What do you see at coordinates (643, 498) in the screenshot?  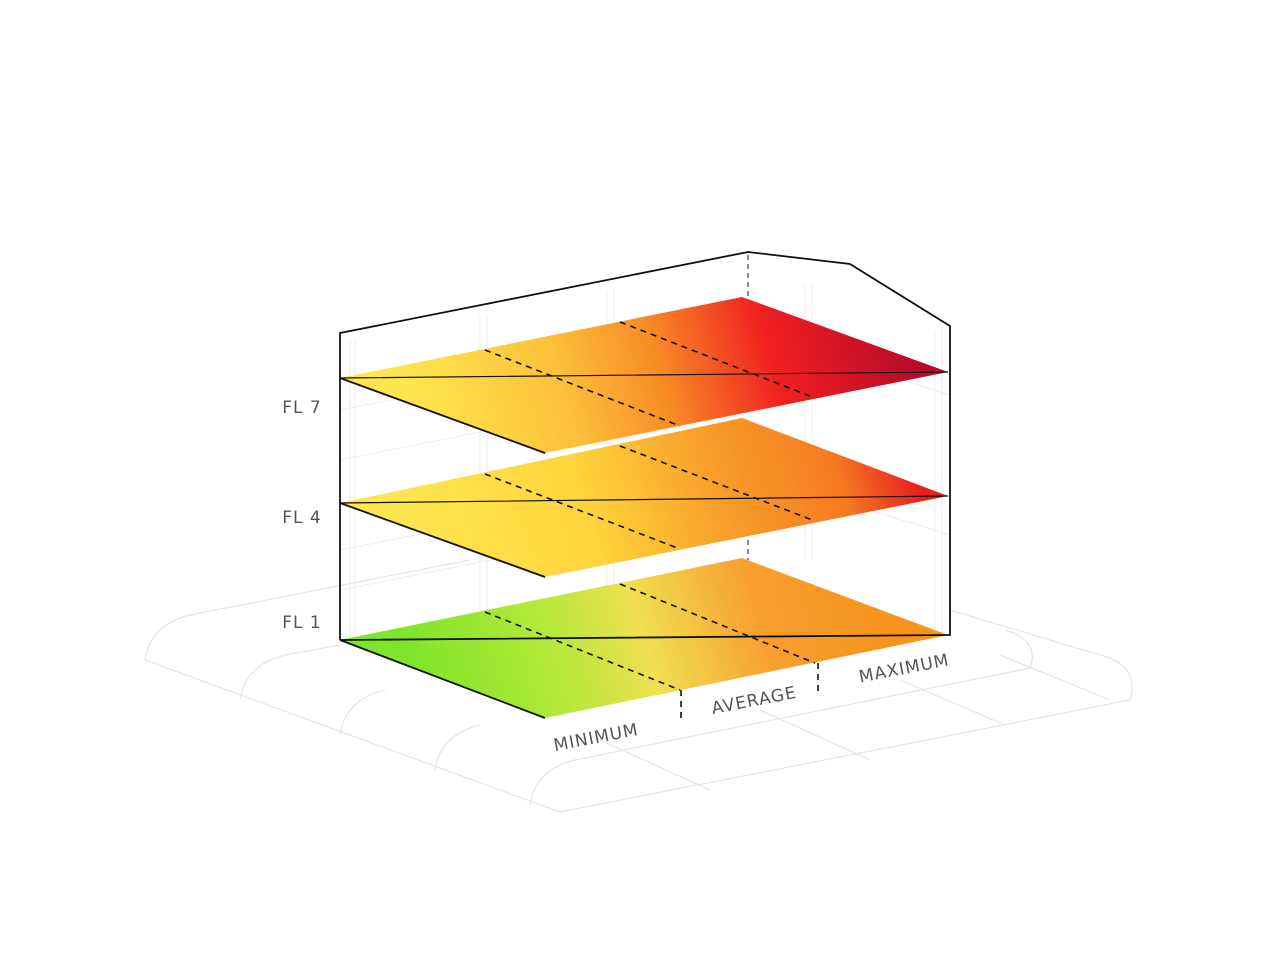 I see `floor-4-plane` at bounding box center [643, 498].